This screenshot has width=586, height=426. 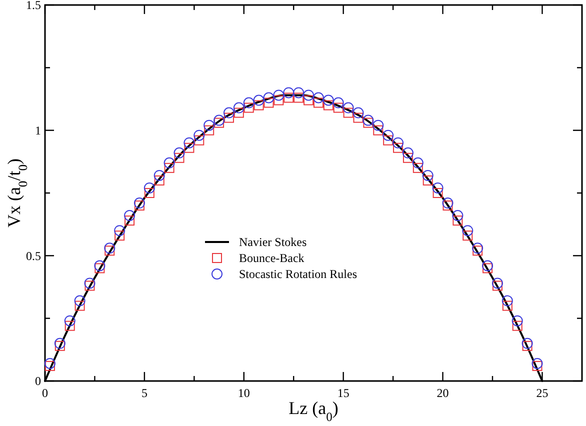 What do you see at coordinates (343, 393) in the screenshot?
I see `x-tick-label: 15` at bounding box center [343, 393].